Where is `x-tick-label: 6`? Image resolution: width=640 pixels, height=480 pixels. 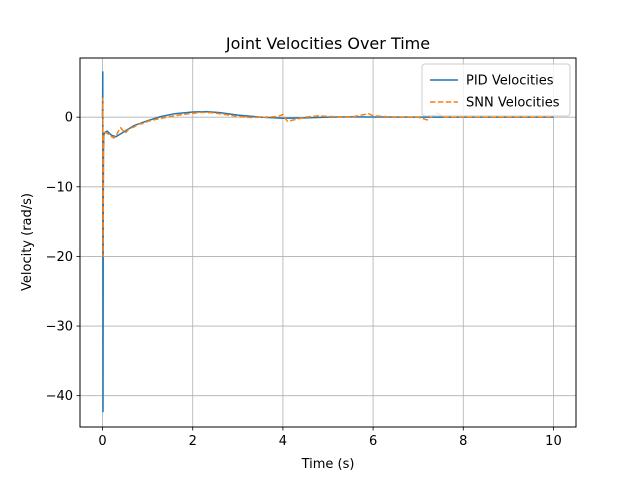
x-tick-label: 6 is located at coordinates (373, 441).